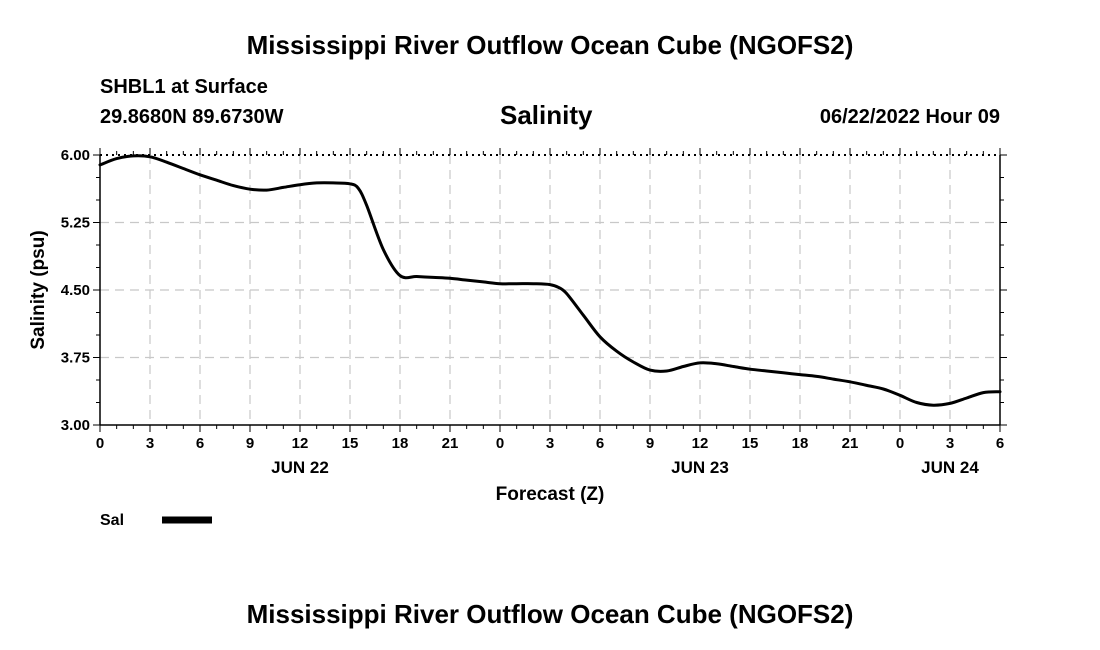 The image size is (1100, 650). Describe the element at coordinates (75, 223) in the screenshot. I see `y-tick-label: 5.25` at that location.